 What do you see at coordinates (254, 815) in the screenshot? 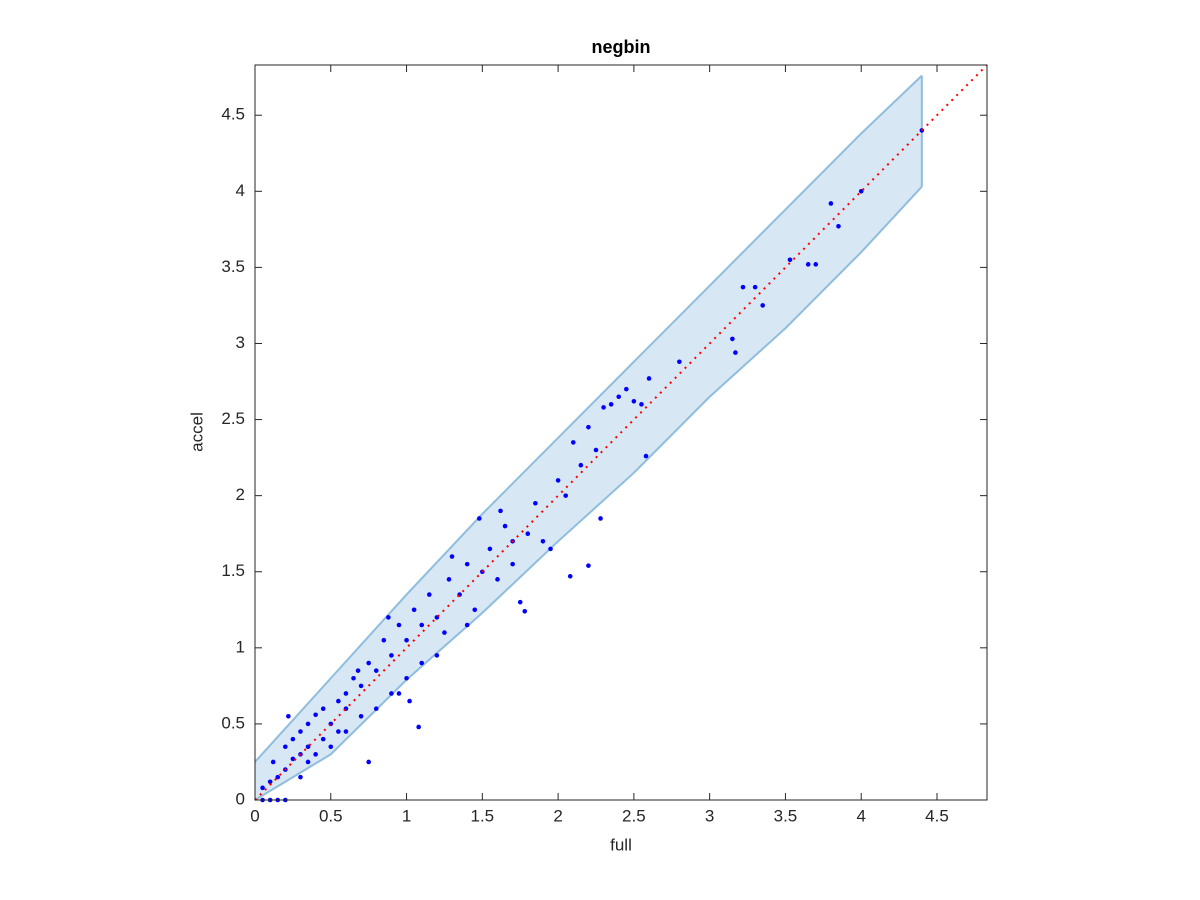
I see `x-tick-label: 0` at bounding box center [254, 815].